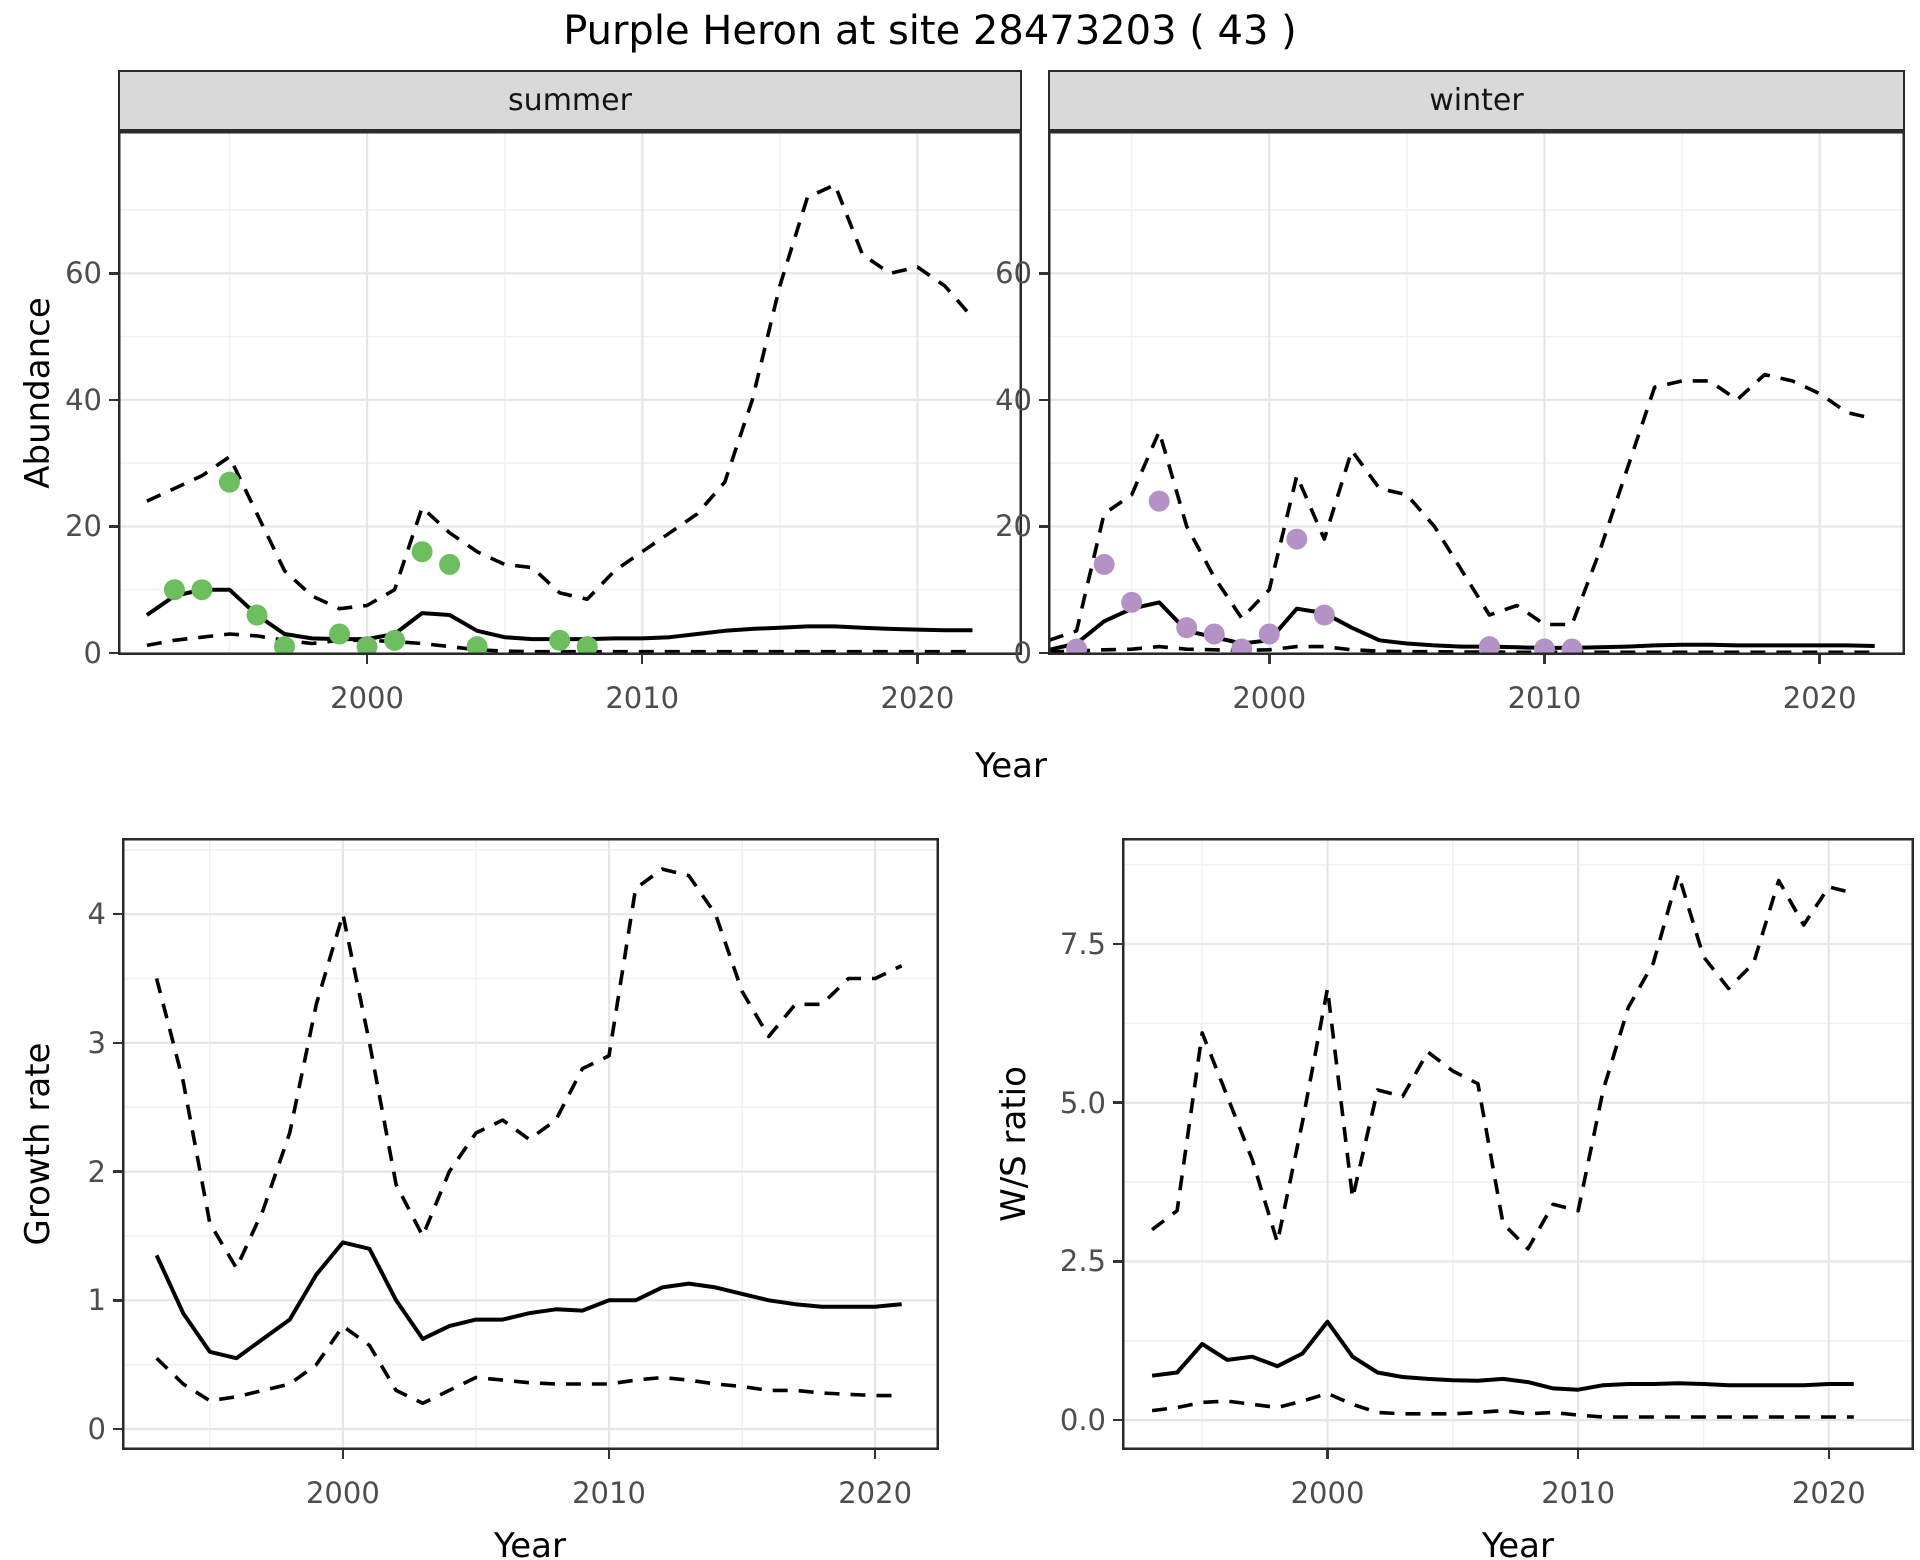  Describe the element at coordinates (1828, 1493) in the screenshot. I see `ws-ratio-x-tick-label: 2020` at that location.